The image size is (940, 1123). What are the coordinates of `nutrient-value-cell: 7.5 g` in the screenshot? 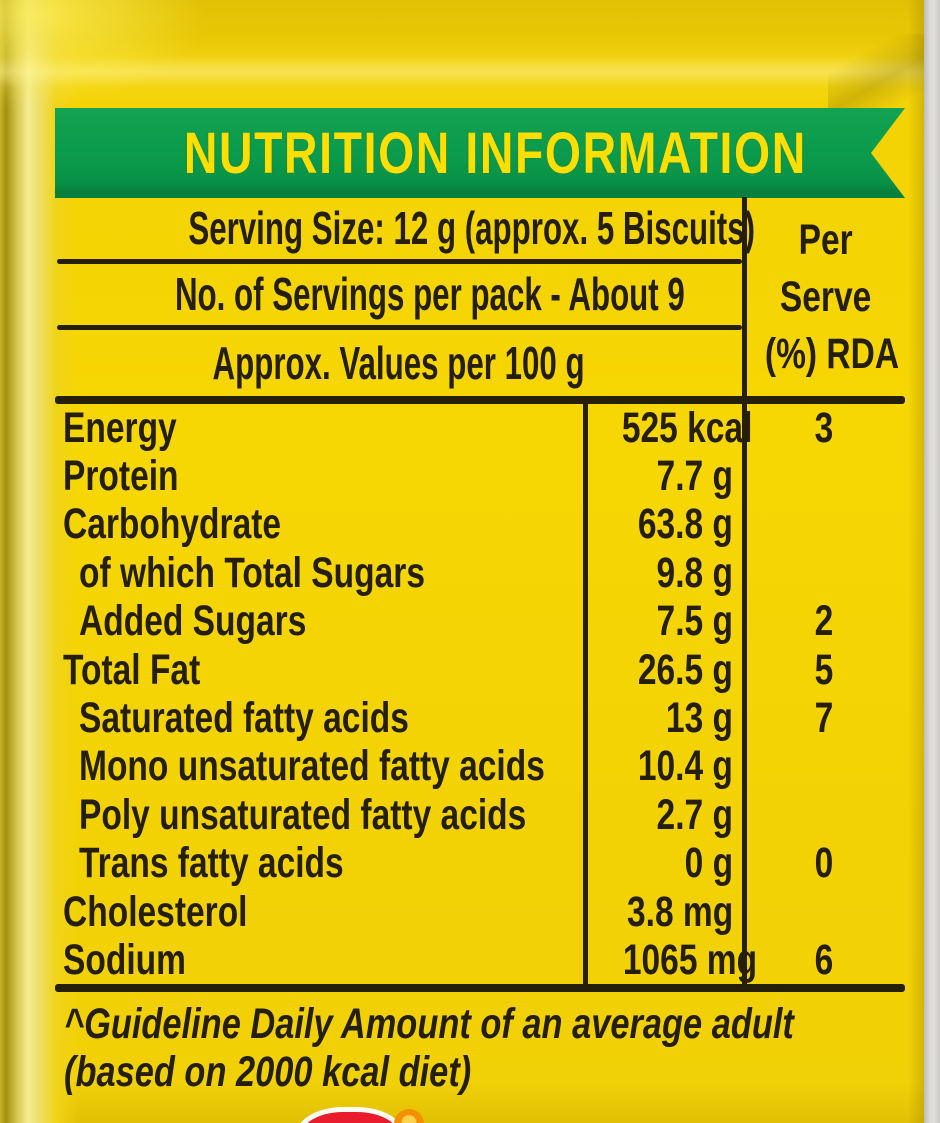 It's located at (664, 621).